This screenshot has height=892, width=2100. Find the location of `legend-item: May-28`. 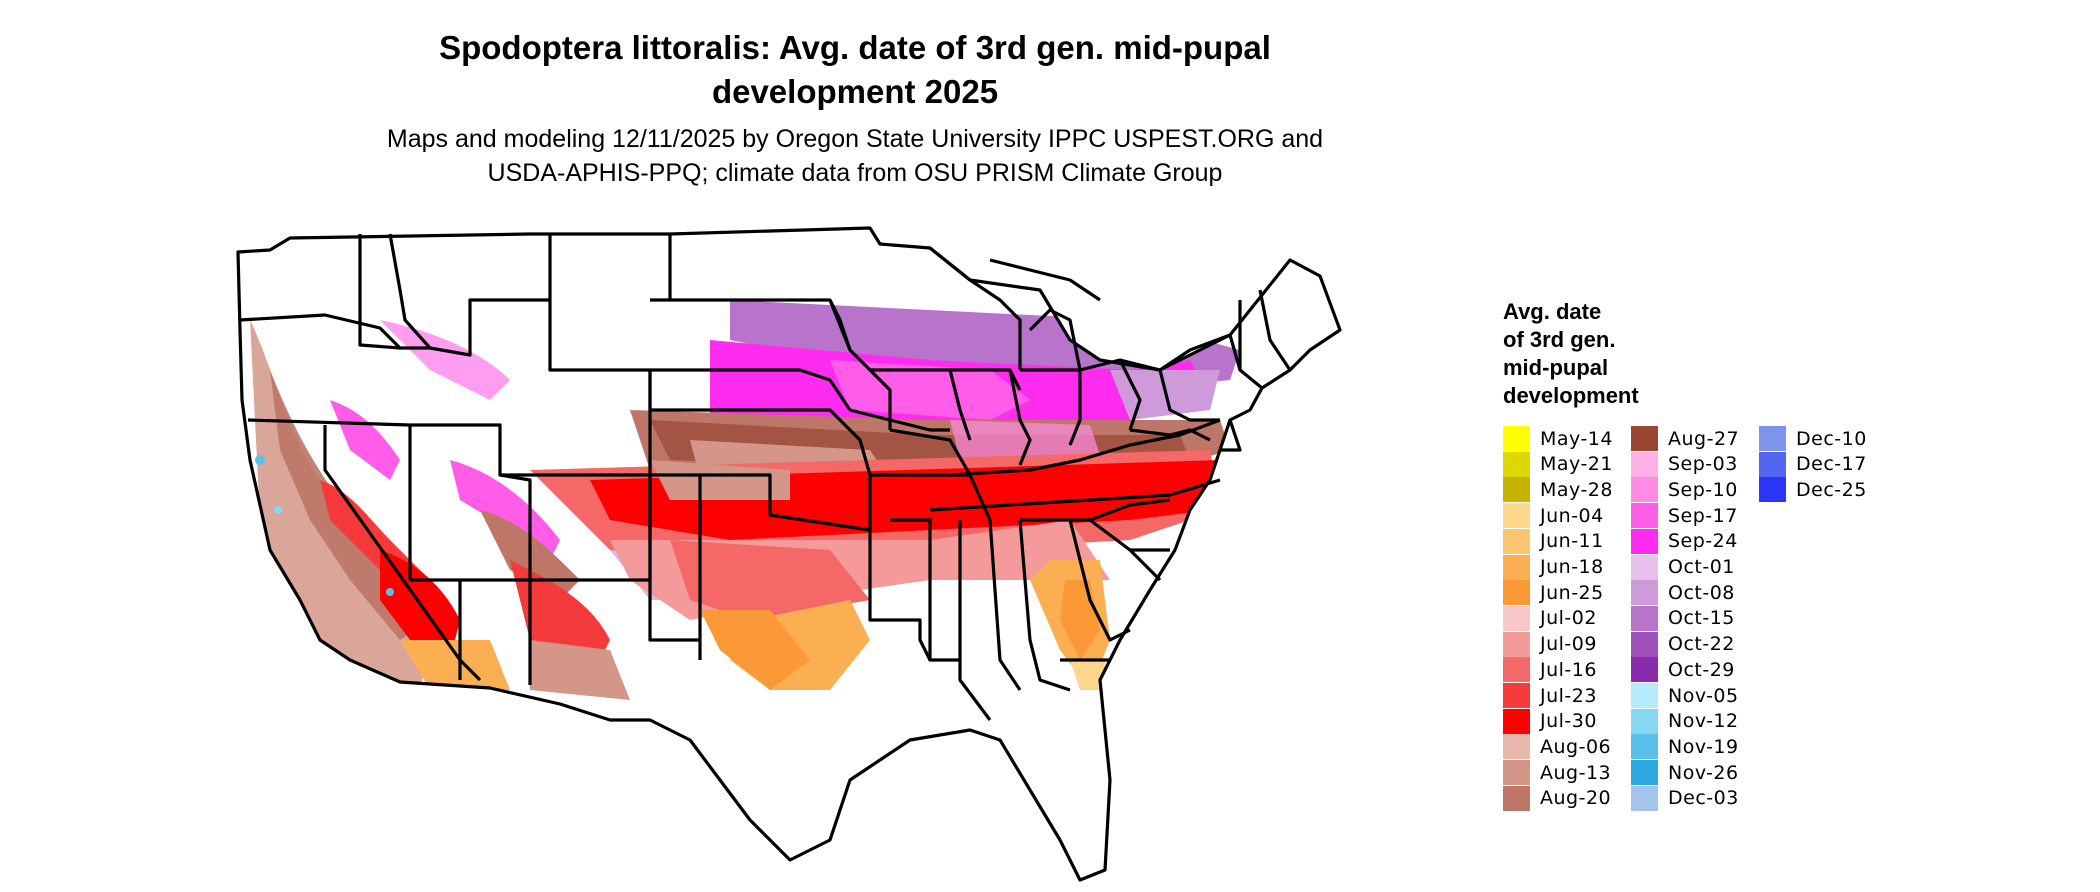

legend-item: May-28 is located at coordinates (1558, 490).